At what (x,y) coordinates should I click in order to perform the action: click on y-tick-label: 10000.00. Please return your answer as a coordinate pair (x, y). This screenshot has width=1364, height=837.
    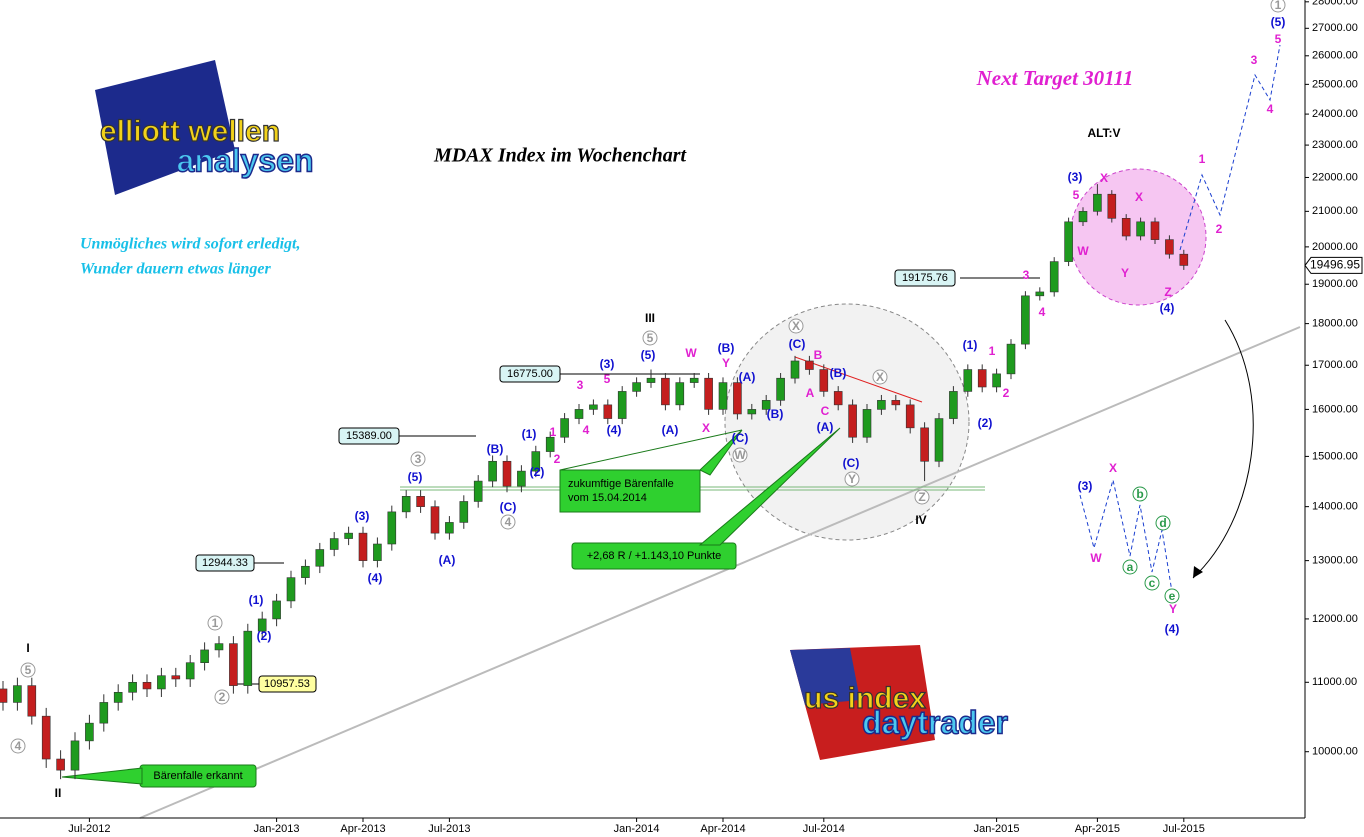
    Looking at the image, I should click on (1335, 752).